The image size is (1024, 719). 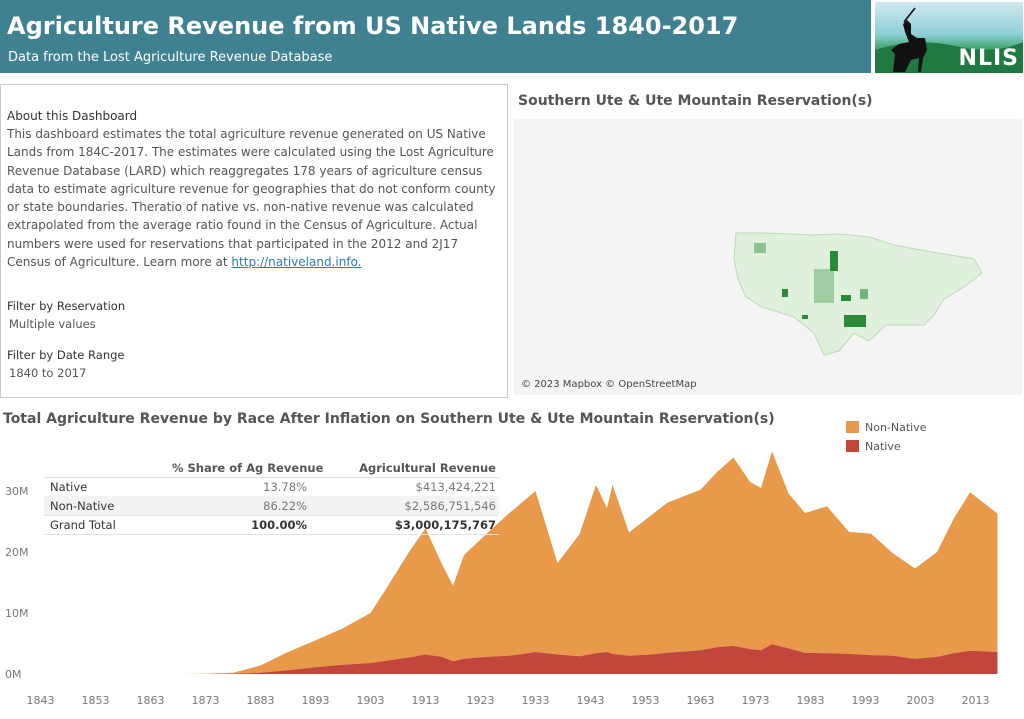 I want to click on x-tick-label: 2013, so click(x=976, y=700).